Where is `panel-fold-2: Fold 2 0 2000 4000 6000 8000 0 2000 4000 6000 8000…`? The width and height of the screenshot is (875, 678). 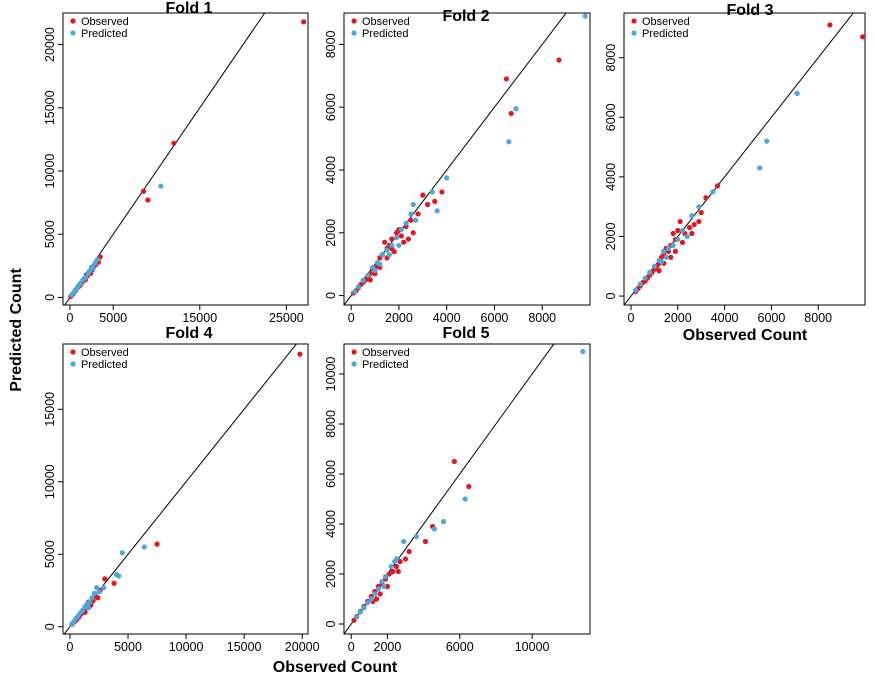
panel-fold-2: Fold 2 0 2000 4000 6000 8000 0 2000 4000 6000 8000… is located at coordinates (457, 166).